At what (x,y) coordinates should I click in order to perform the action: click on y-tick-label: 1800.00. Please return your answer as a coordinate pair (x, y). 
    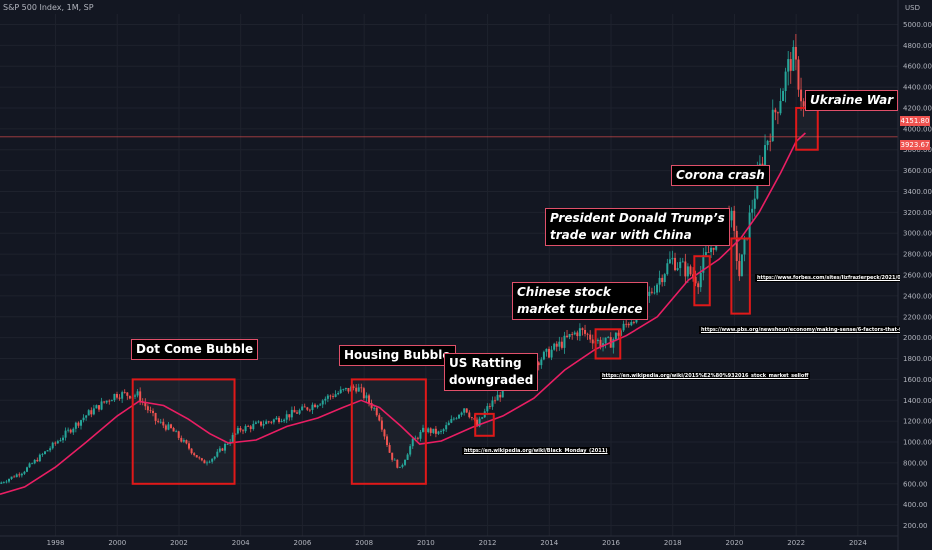
    Looking at the image, I should click on (917, 359).